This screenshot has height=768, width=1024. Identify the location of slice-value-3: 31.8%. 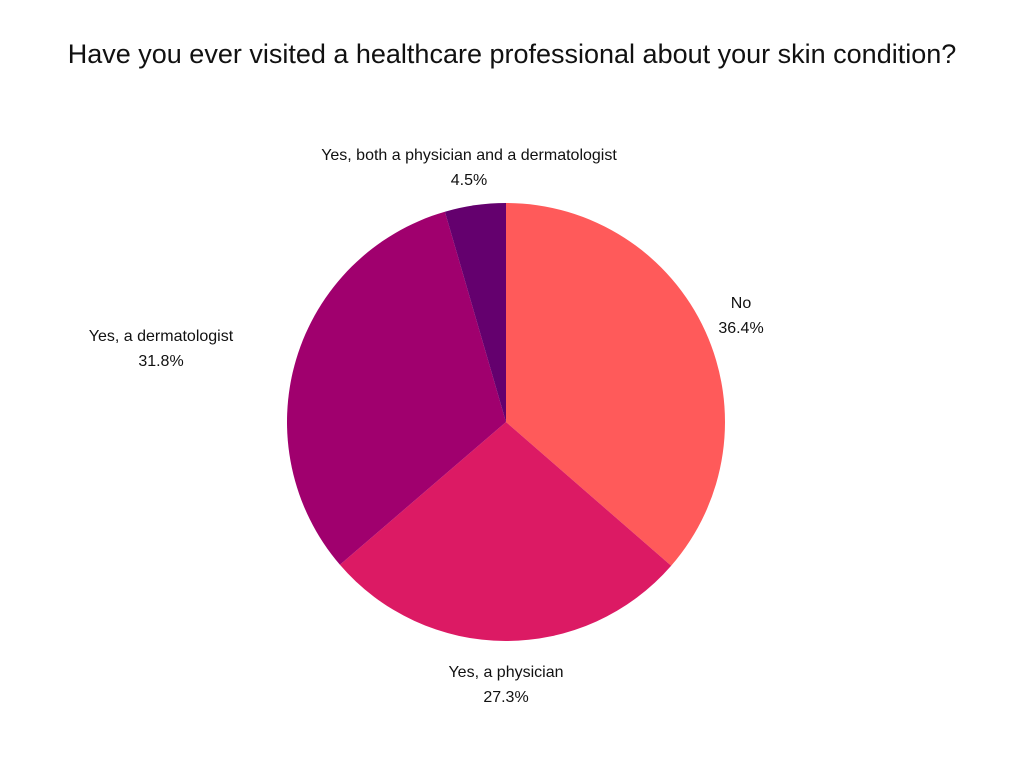
(160, 361).